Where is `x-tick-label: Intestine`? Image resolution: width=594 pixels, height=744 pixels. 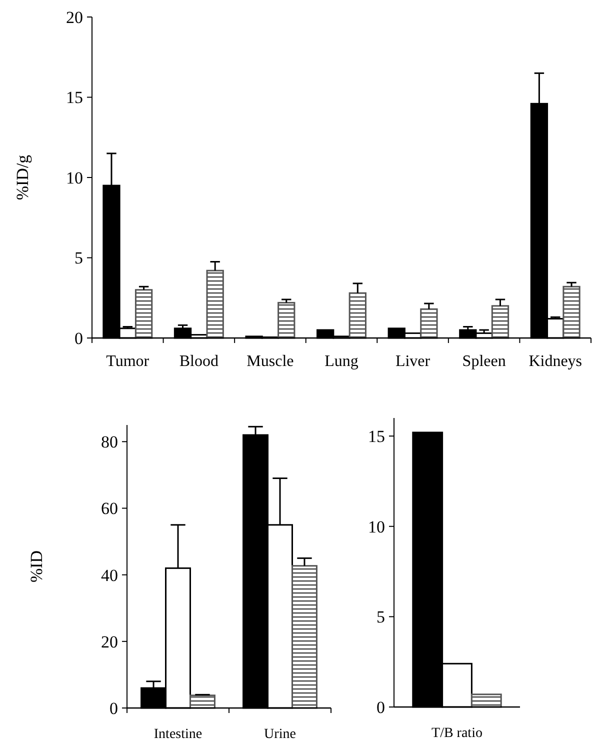 x-tick-label: Intestine is located at coordinates (178, 734).